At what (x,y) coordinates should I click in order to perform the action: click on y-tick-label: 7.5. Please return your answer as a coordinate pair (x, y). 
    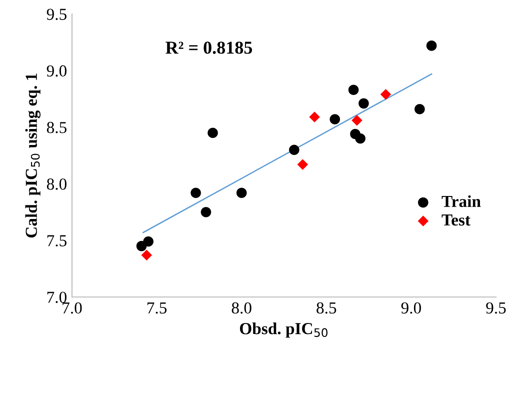
    Looking at the image, I should click on (56, 240).